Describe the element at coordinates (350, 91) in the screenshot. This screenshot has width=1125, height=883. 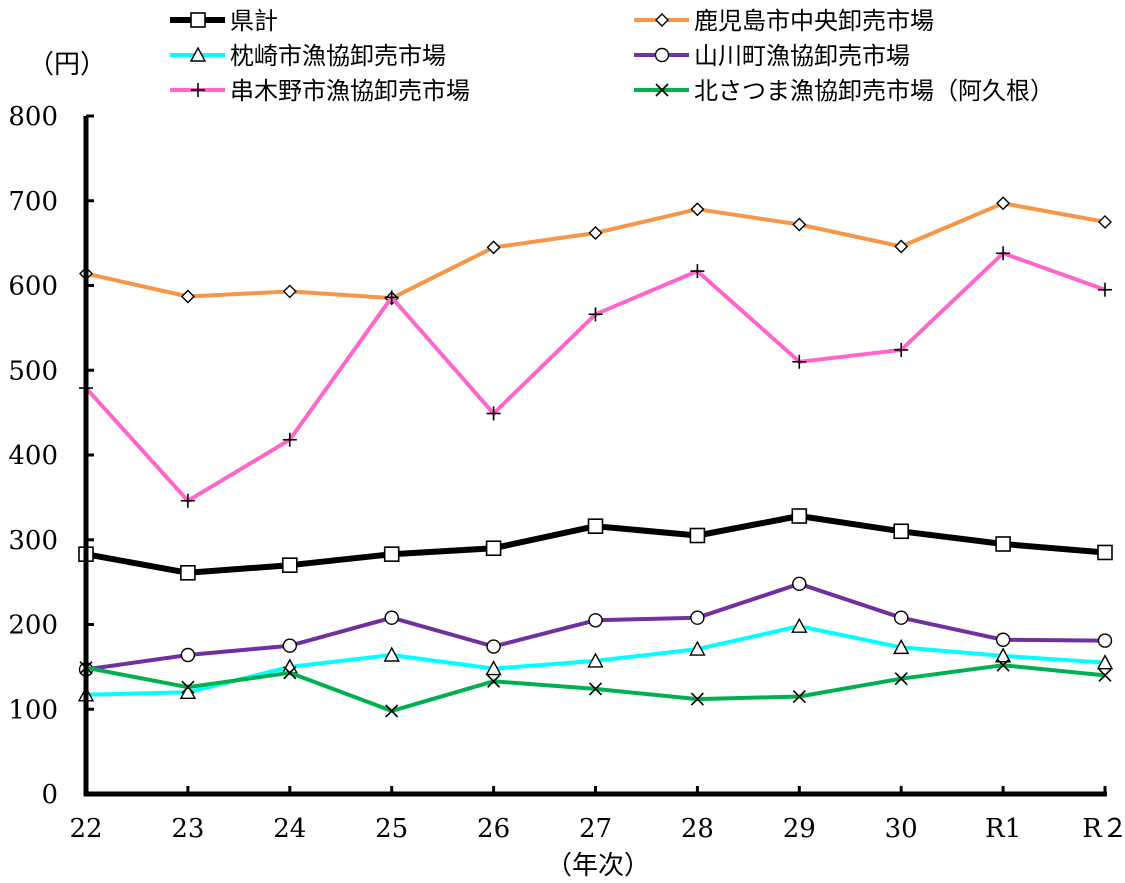
I see `legend-label: 串木野市漁協卸売市場` at that location.